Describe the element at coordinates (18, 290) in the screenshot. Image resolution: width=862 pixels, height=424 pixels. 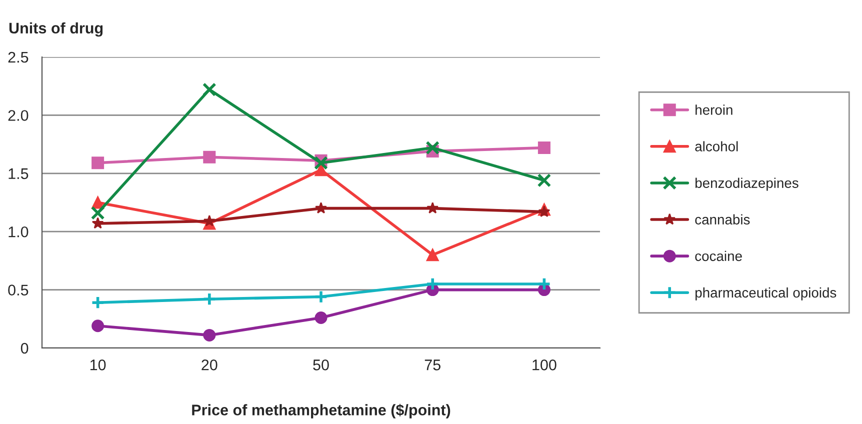
I see `y-tick-label: 0.5` at that location.